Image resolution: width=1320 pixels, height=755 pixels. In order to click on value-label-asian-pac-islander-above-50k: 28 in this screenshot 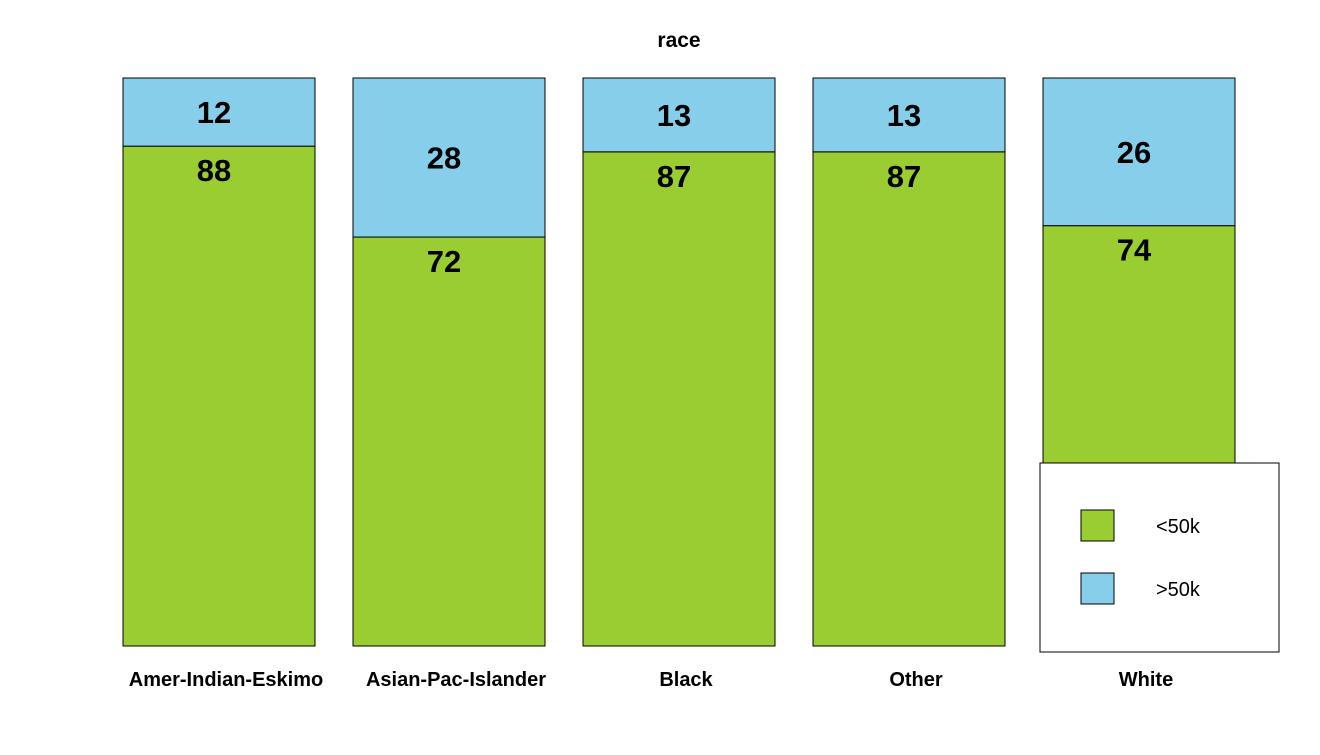, I will do `click(444, 158)`.